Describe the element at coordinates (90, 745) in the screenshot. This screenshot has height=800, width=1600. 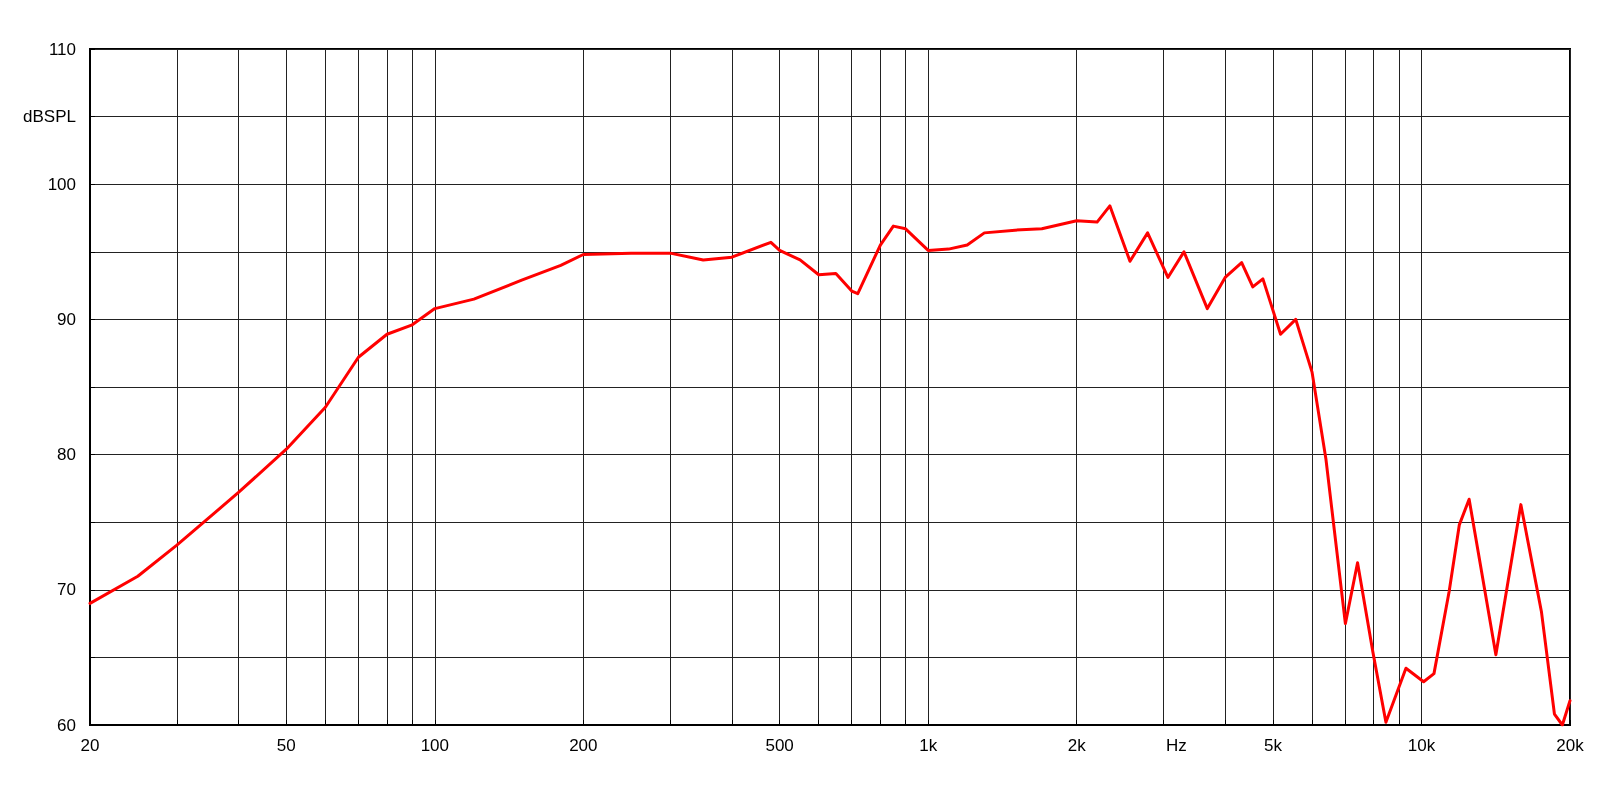
I see `x-tick-label: 20` at that location.